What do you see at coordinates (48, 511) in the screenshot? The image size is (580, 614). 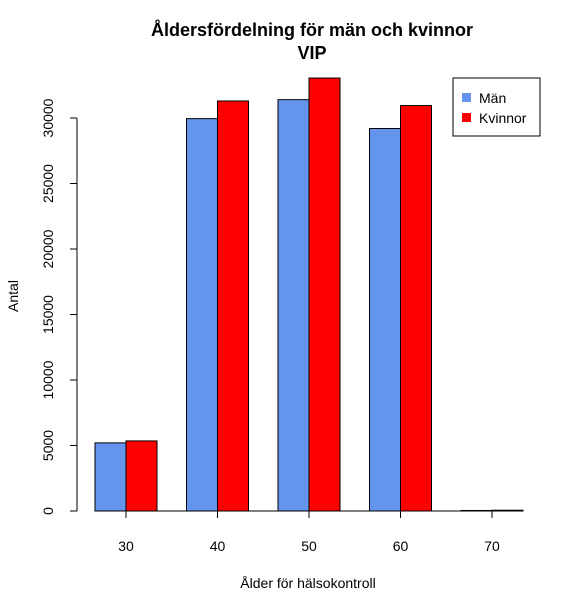 I see `y-tick-label: 0` at bounding box center [48, 511].